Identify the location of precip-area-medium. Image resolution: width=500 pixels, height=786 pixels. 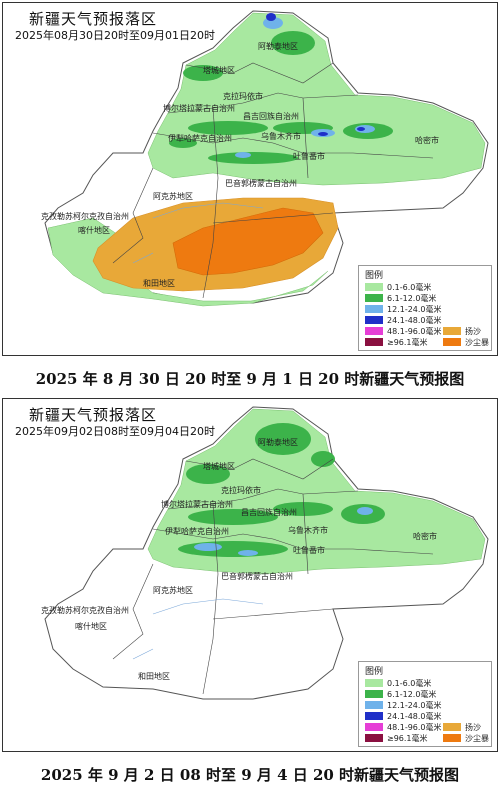
(281, 490).